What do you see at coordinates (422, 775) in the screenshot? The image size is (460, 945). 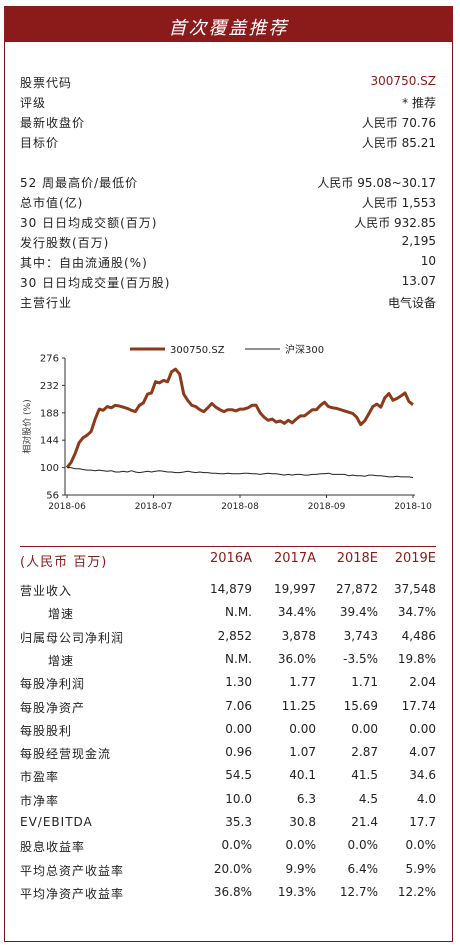 I see `cell-value: 34.6` at bounding box center [422, 775].